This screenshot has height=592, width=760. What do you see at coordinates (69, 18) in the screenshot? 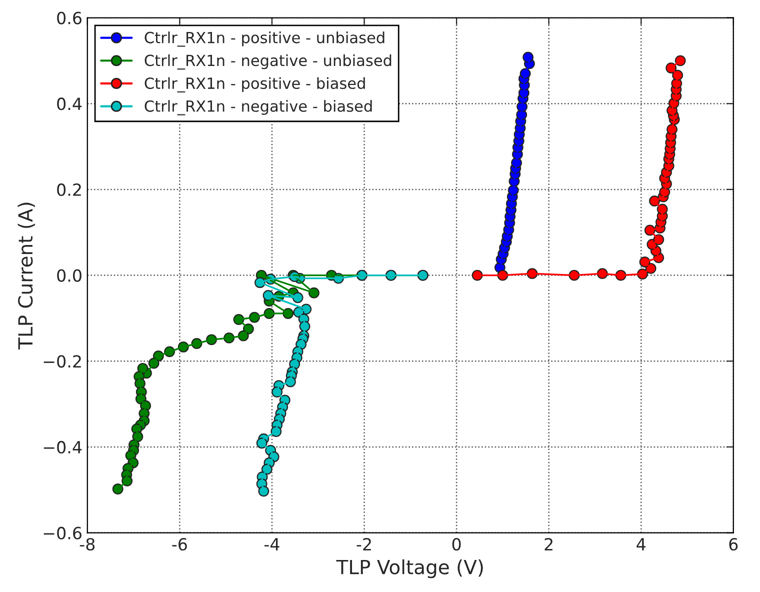
I see `y-tick-label: 0.6` at bounding box center [69, 18].